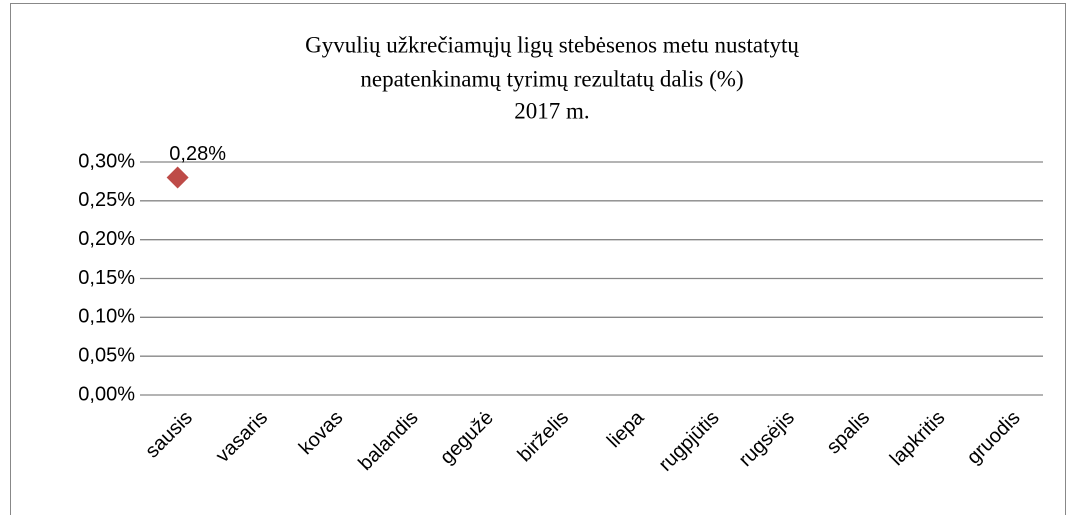  Describe the element at coordinates (106, 239) in the screenshot. I see `y-tick-label: 0,20%` at that location.